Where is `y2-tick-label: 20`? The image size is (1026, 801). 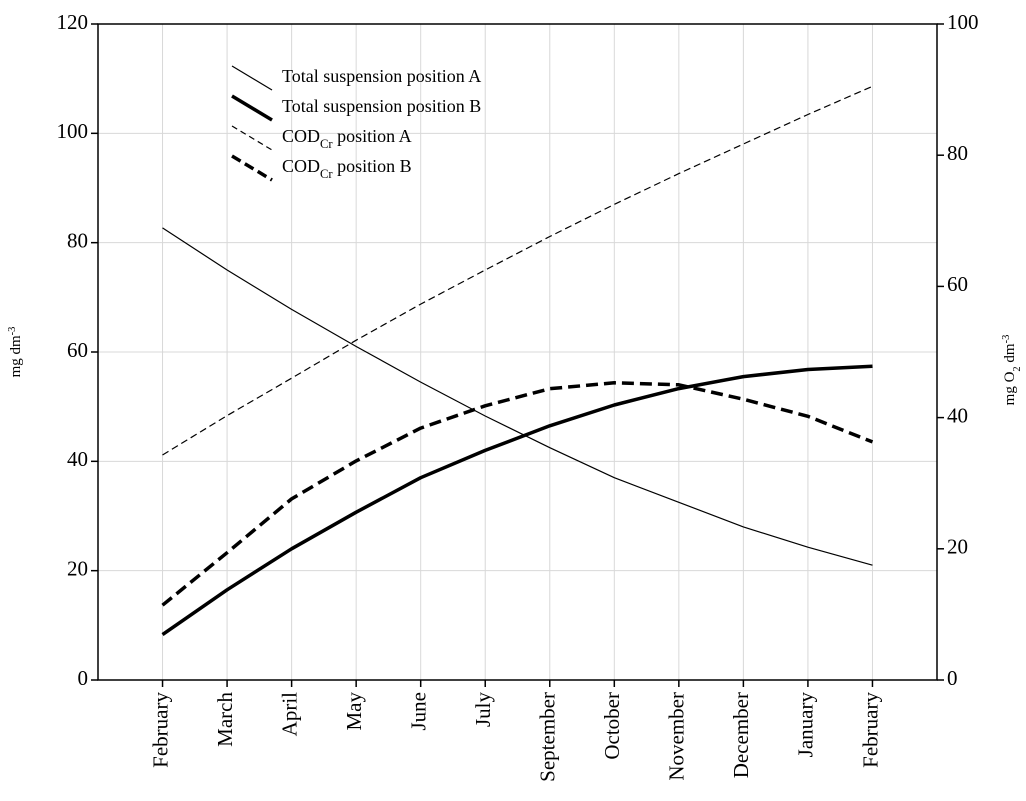 y2-tick-label: 20 is located at coordinates (957, 547).